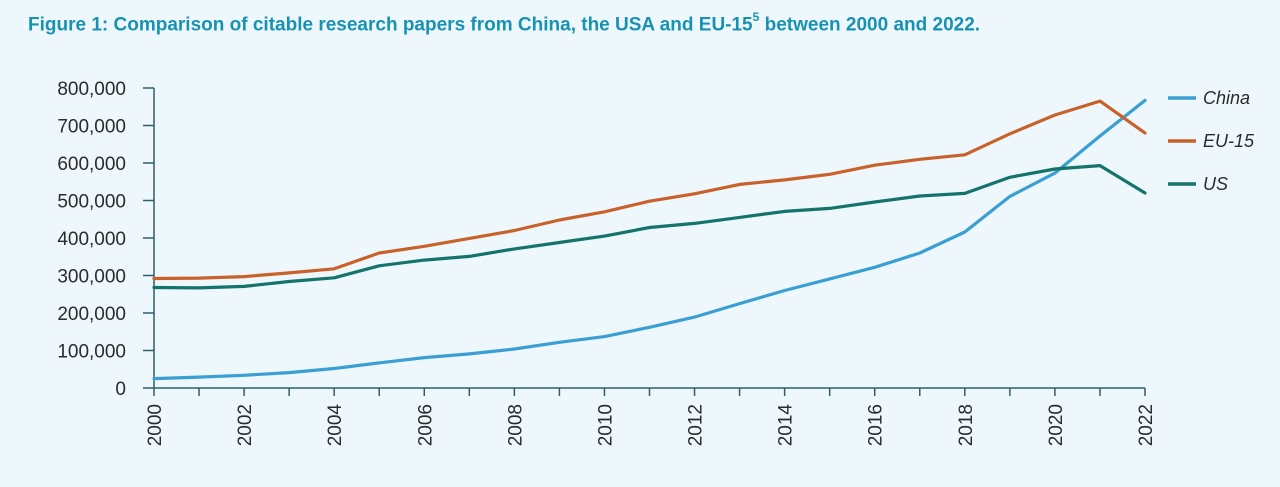  What do you see at coordinates (91, 239) in the screenshot?
I see `y-tick-label: 400,000` at bounding box center [91, 239].